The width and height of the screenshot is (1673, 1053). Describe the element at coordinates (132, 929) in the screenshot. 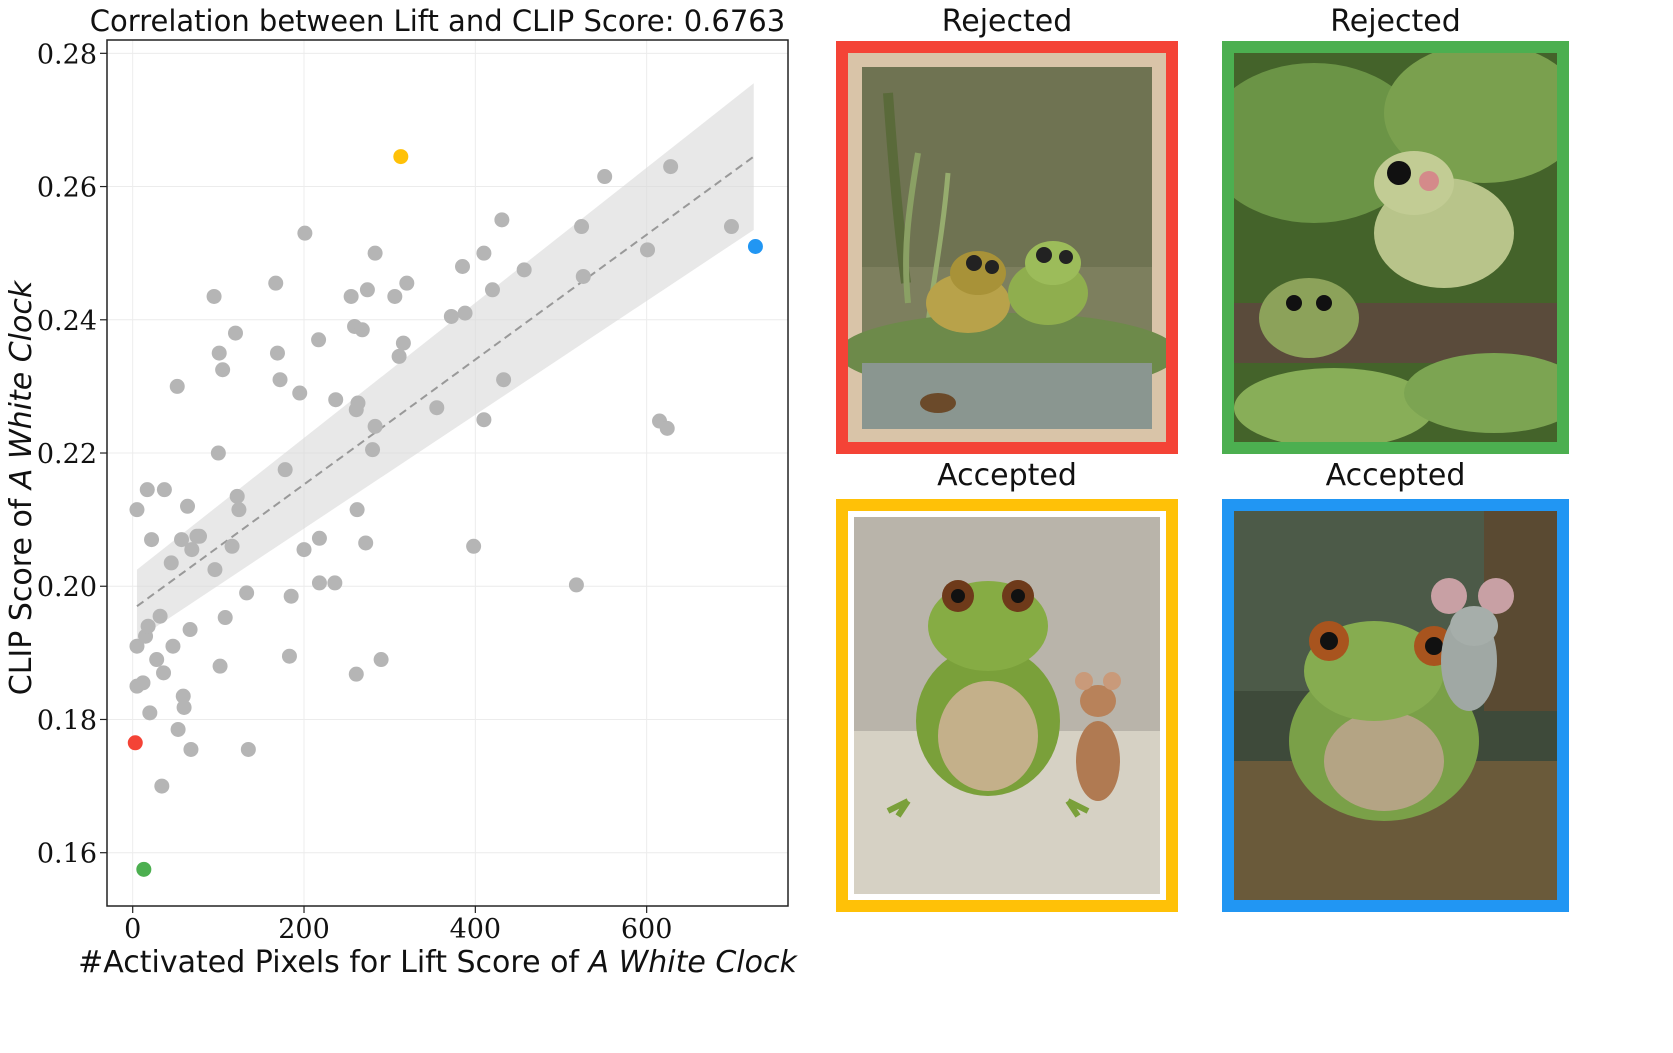

I see `x-tick-label: 0` at that location.